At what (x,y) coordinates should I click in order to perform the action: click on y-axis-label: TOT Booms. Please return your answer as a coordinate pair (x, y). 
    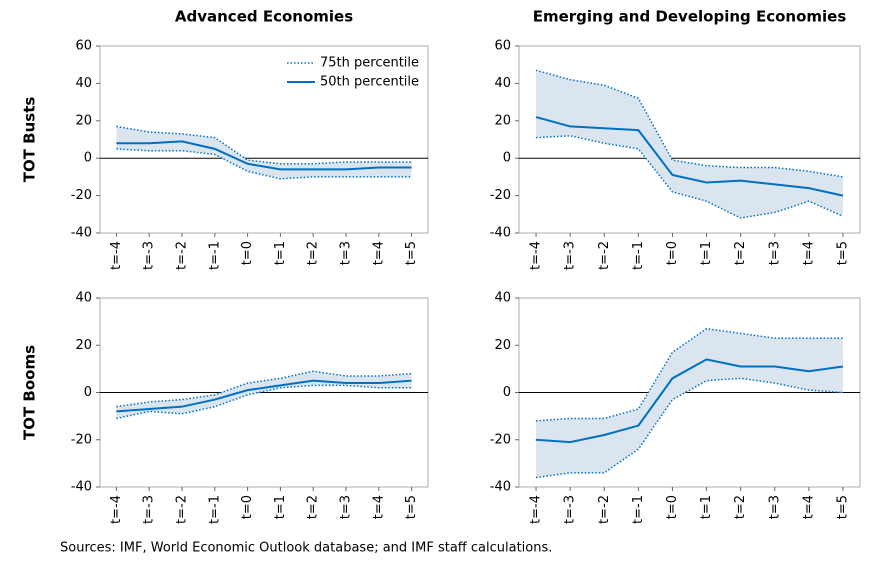
    Looking at the image, I should click on (30, 392).